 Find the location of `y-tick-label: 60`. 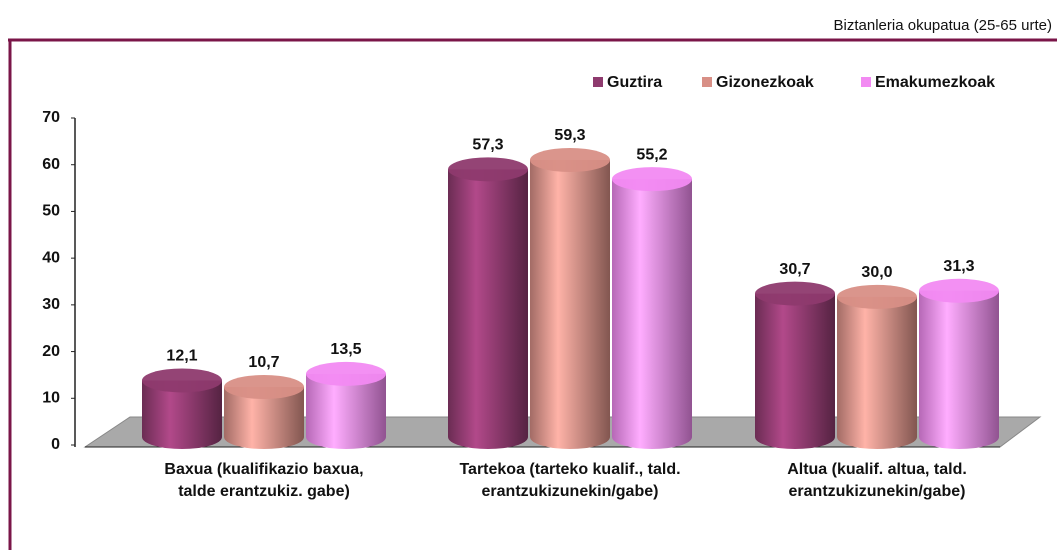

y-tick-label: 60 is located at coordinates (51, 164).